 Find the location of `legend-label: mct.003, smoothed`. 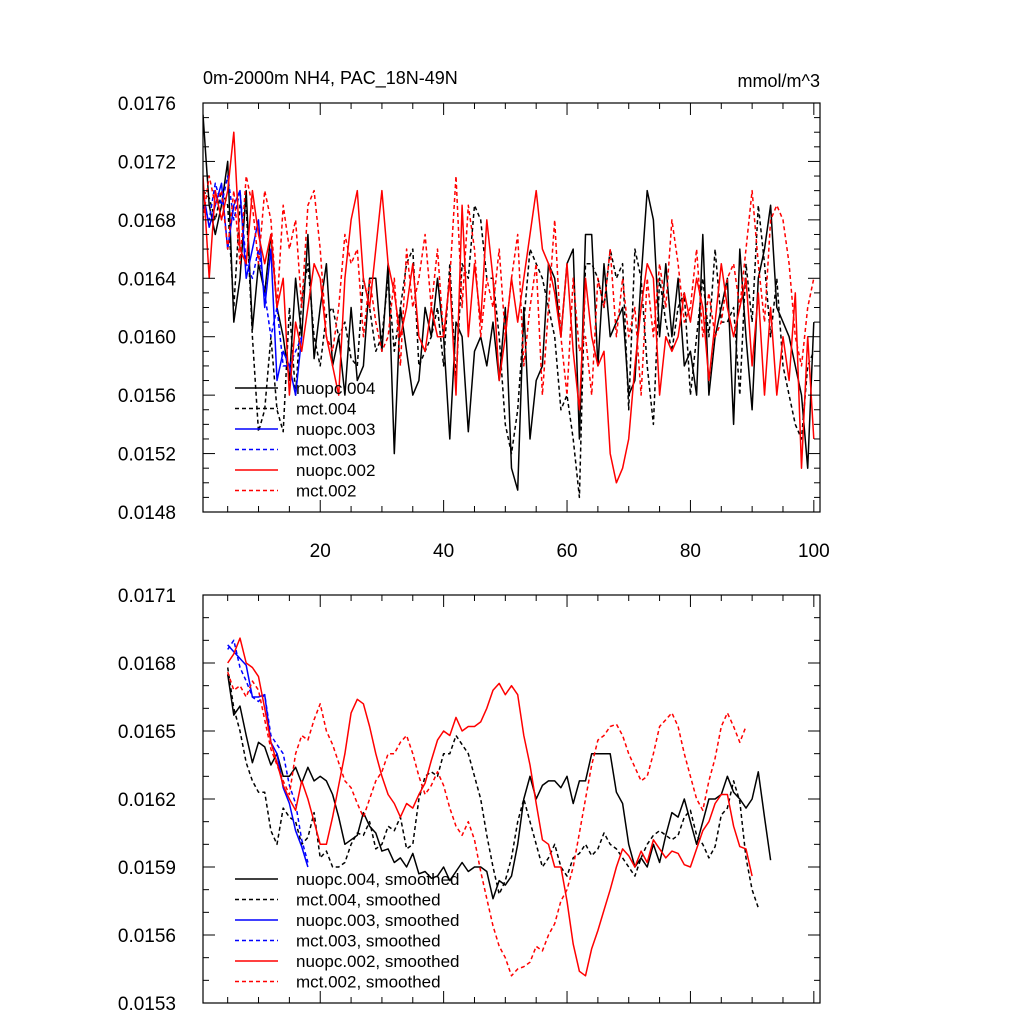

legend-label: mct.003, smoothed is located at coordinates (368, 941).